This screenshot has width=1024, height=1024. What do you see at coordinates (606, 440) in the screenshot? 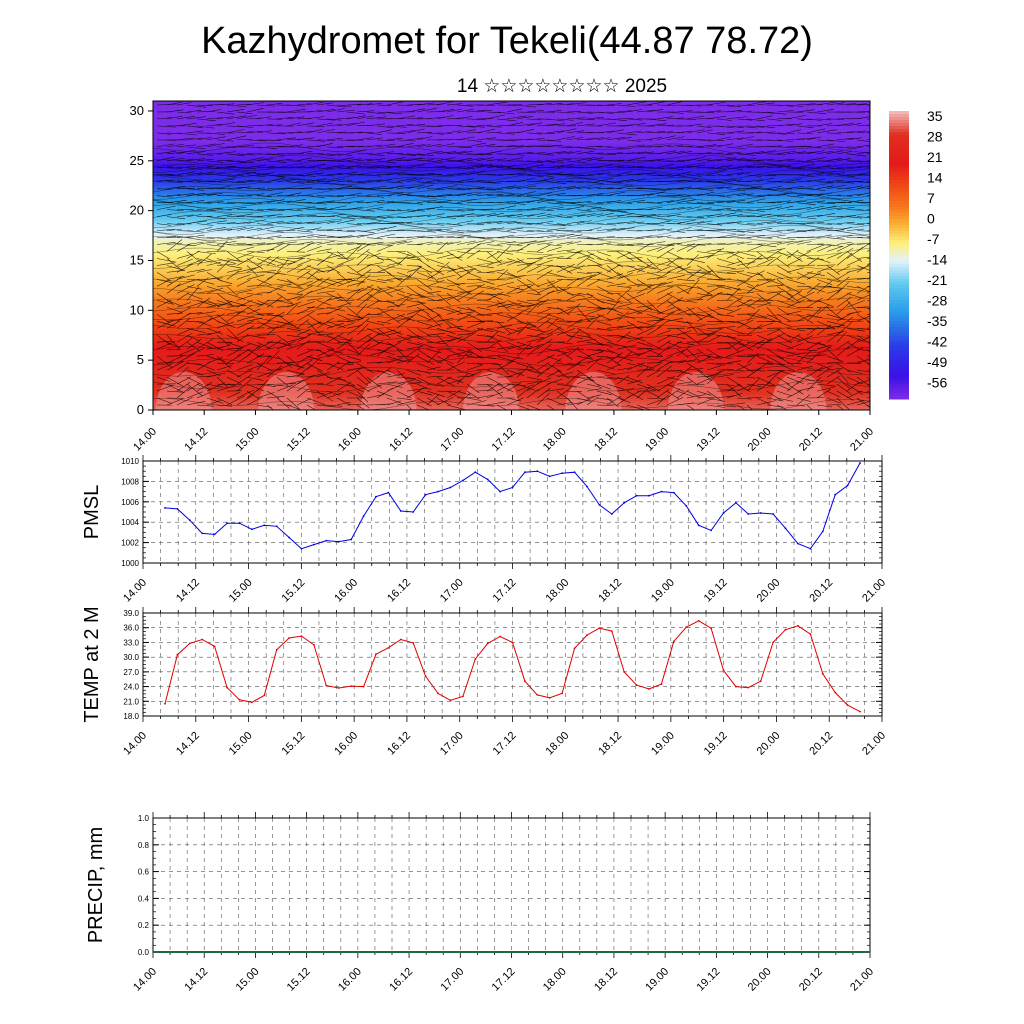
I see `x-tick-label: 18.12` at bounding box center [606, 440].